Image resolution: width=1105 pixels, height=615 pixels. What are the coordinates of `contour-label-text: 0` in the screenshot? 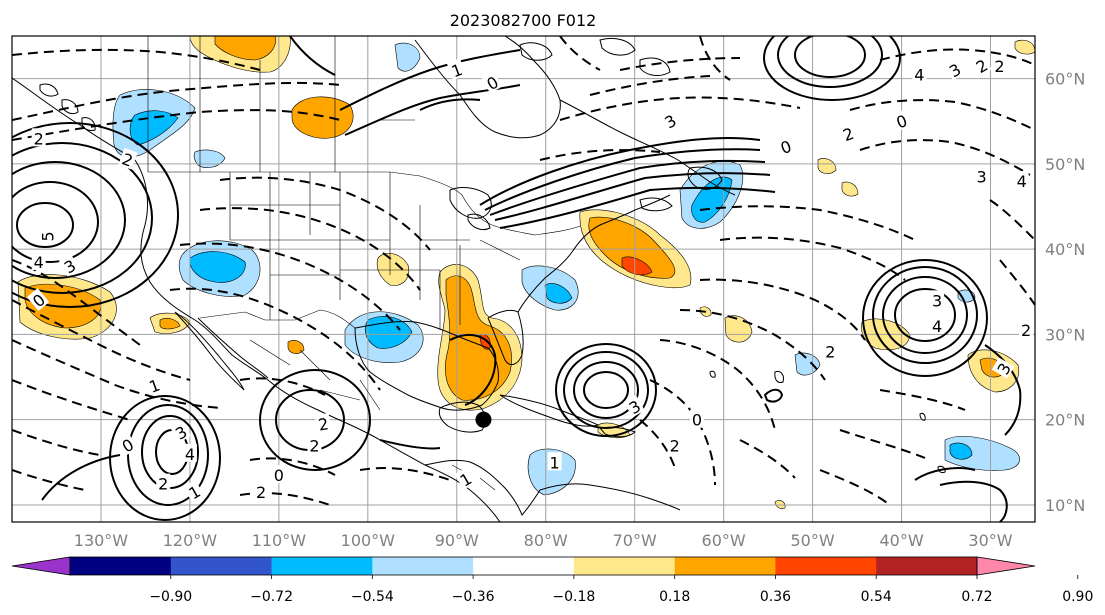 It's located at (697, 420).